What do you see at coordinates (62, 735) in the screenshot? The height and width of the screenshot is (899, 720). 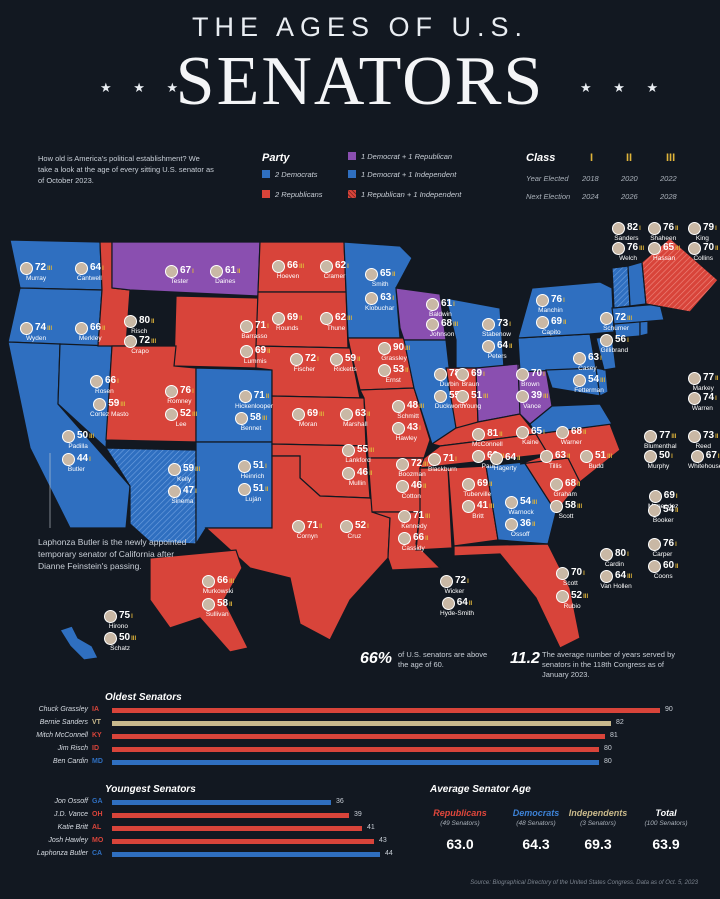 I see `bar-name-label: Mitch McConnell` at bounding box center [62, 735].